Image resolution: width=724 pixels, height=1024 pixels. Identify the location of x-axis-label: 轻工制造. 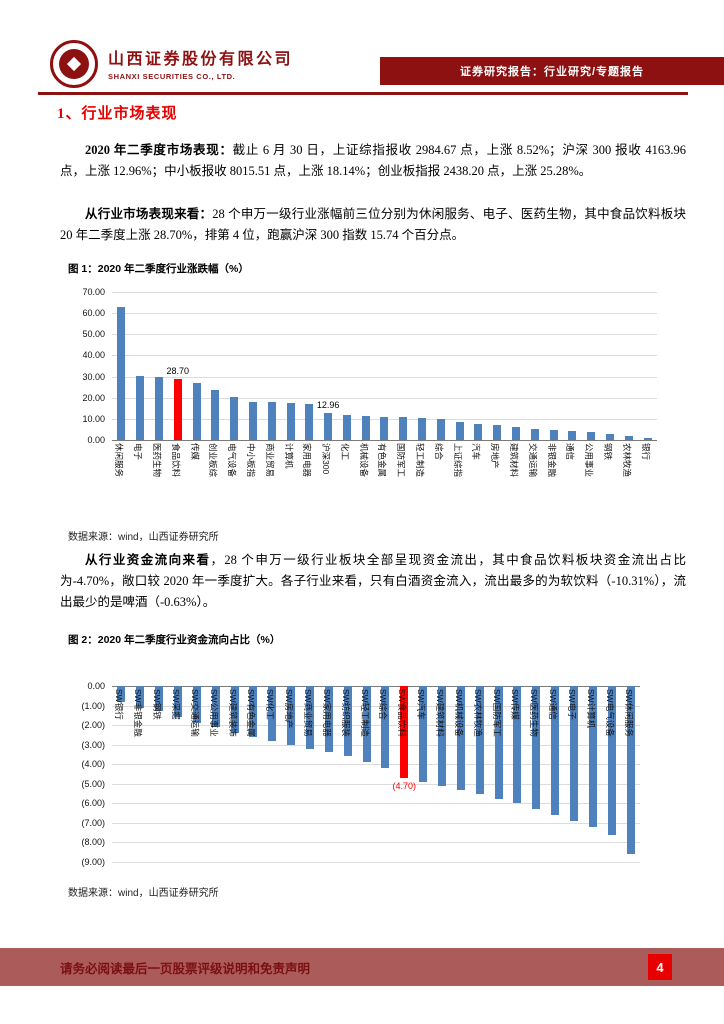
(420, 460).